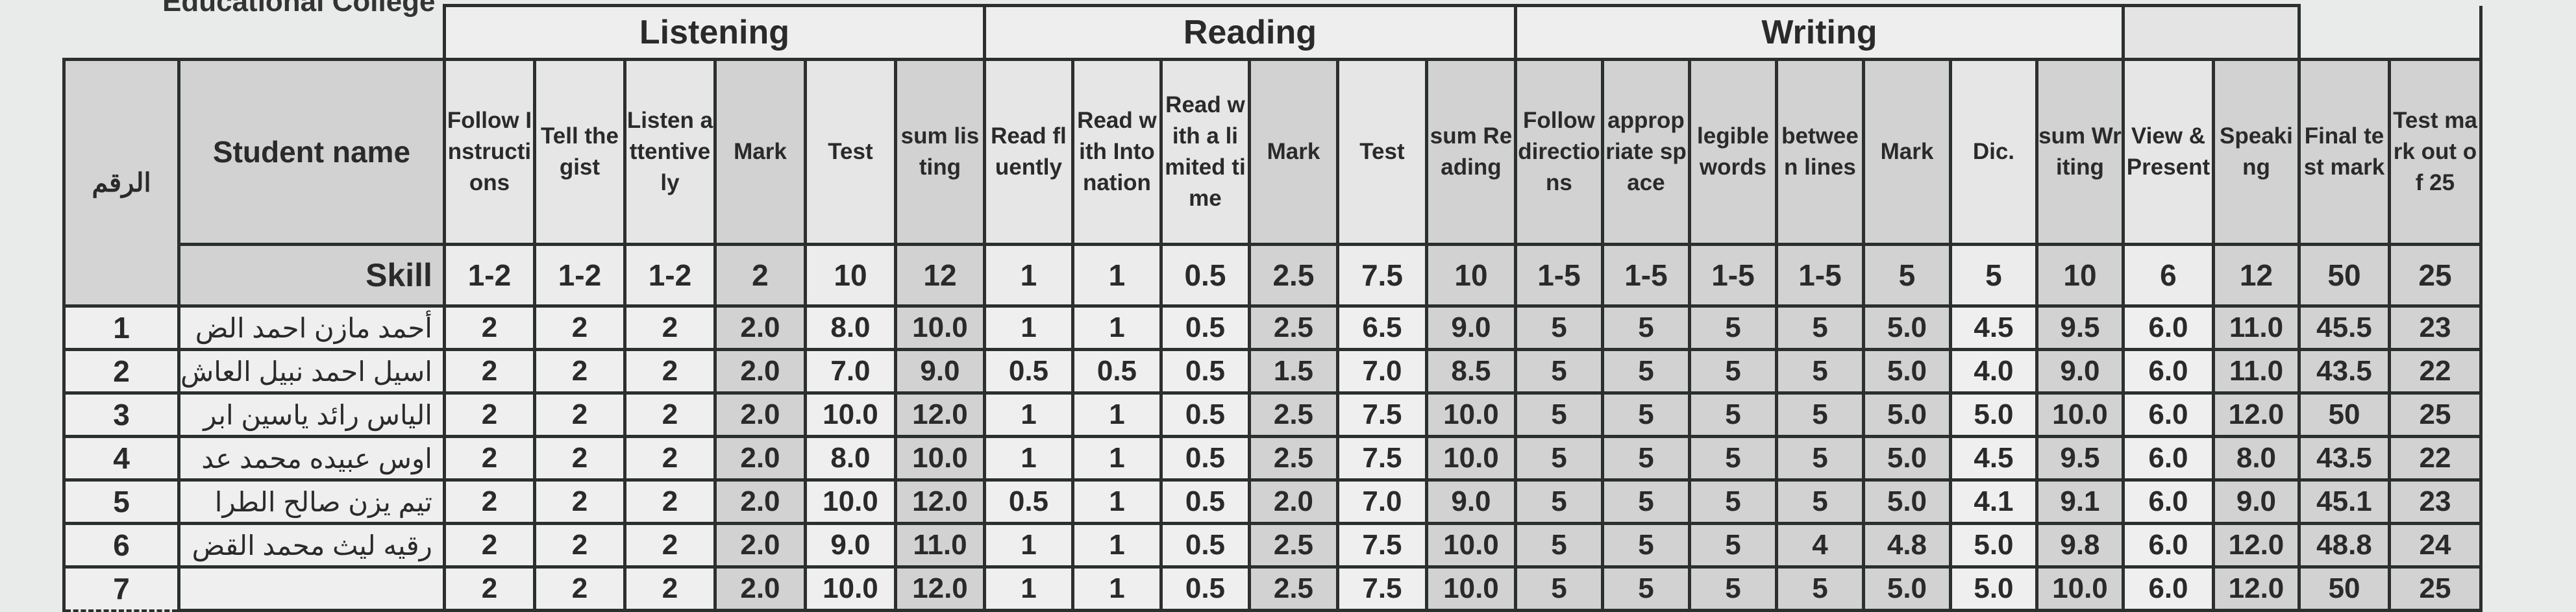 This screenshot has width=2576, height=612. Describe the element at coordinates (311, 589) in the screenshot. I see `student-name` at that location.